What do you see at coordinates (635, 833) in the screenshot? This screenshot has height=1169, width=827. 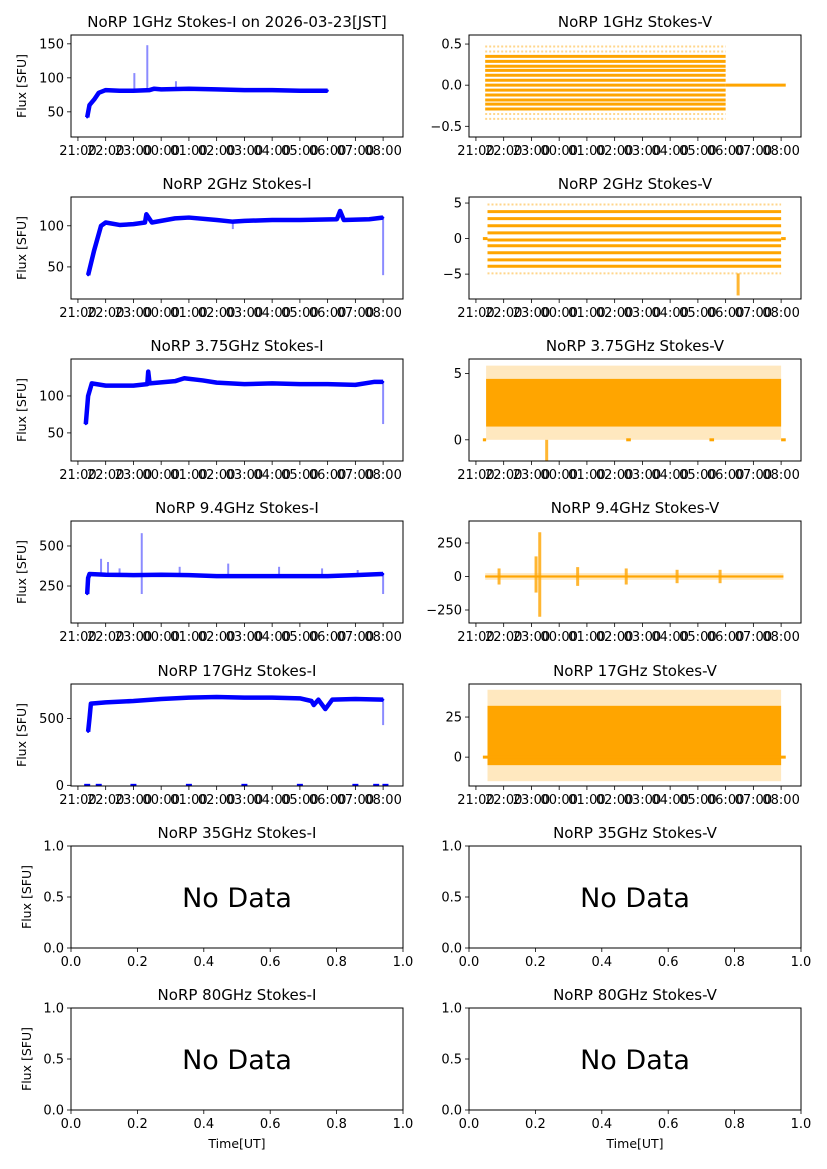 I see `panel-title: NoRP 35GHz Stokes-V` at bounding box center [635, 833].